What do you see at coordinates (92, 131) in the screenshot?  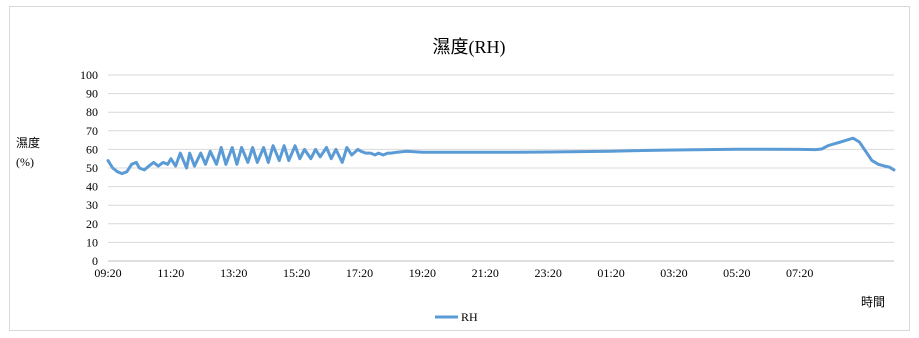 I see `y-tick-70: 70` at bounding box center [92, 131].